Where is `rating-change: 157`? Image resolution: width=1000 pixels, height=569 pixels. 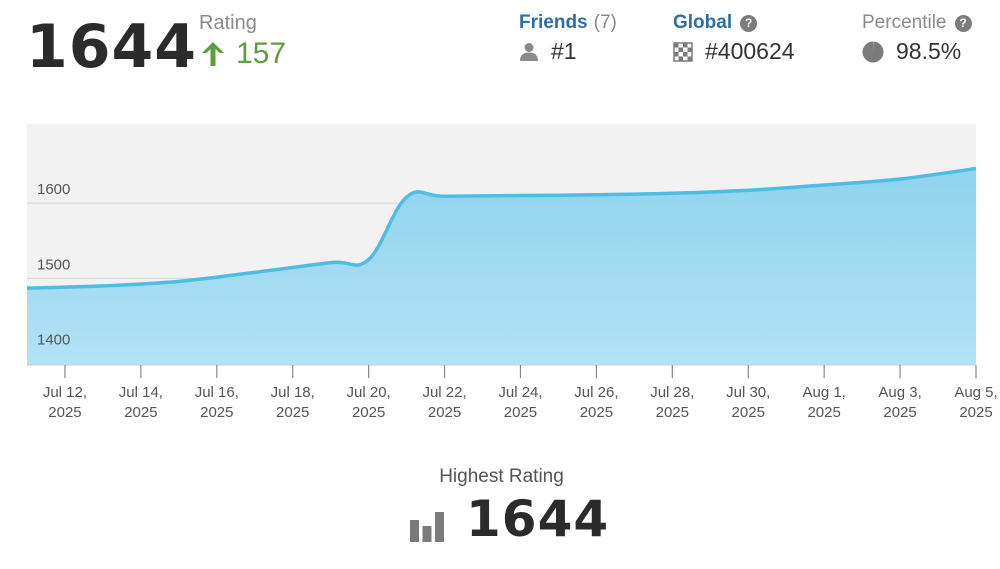
rating-change: 157 is located at coordinates (243, 54).